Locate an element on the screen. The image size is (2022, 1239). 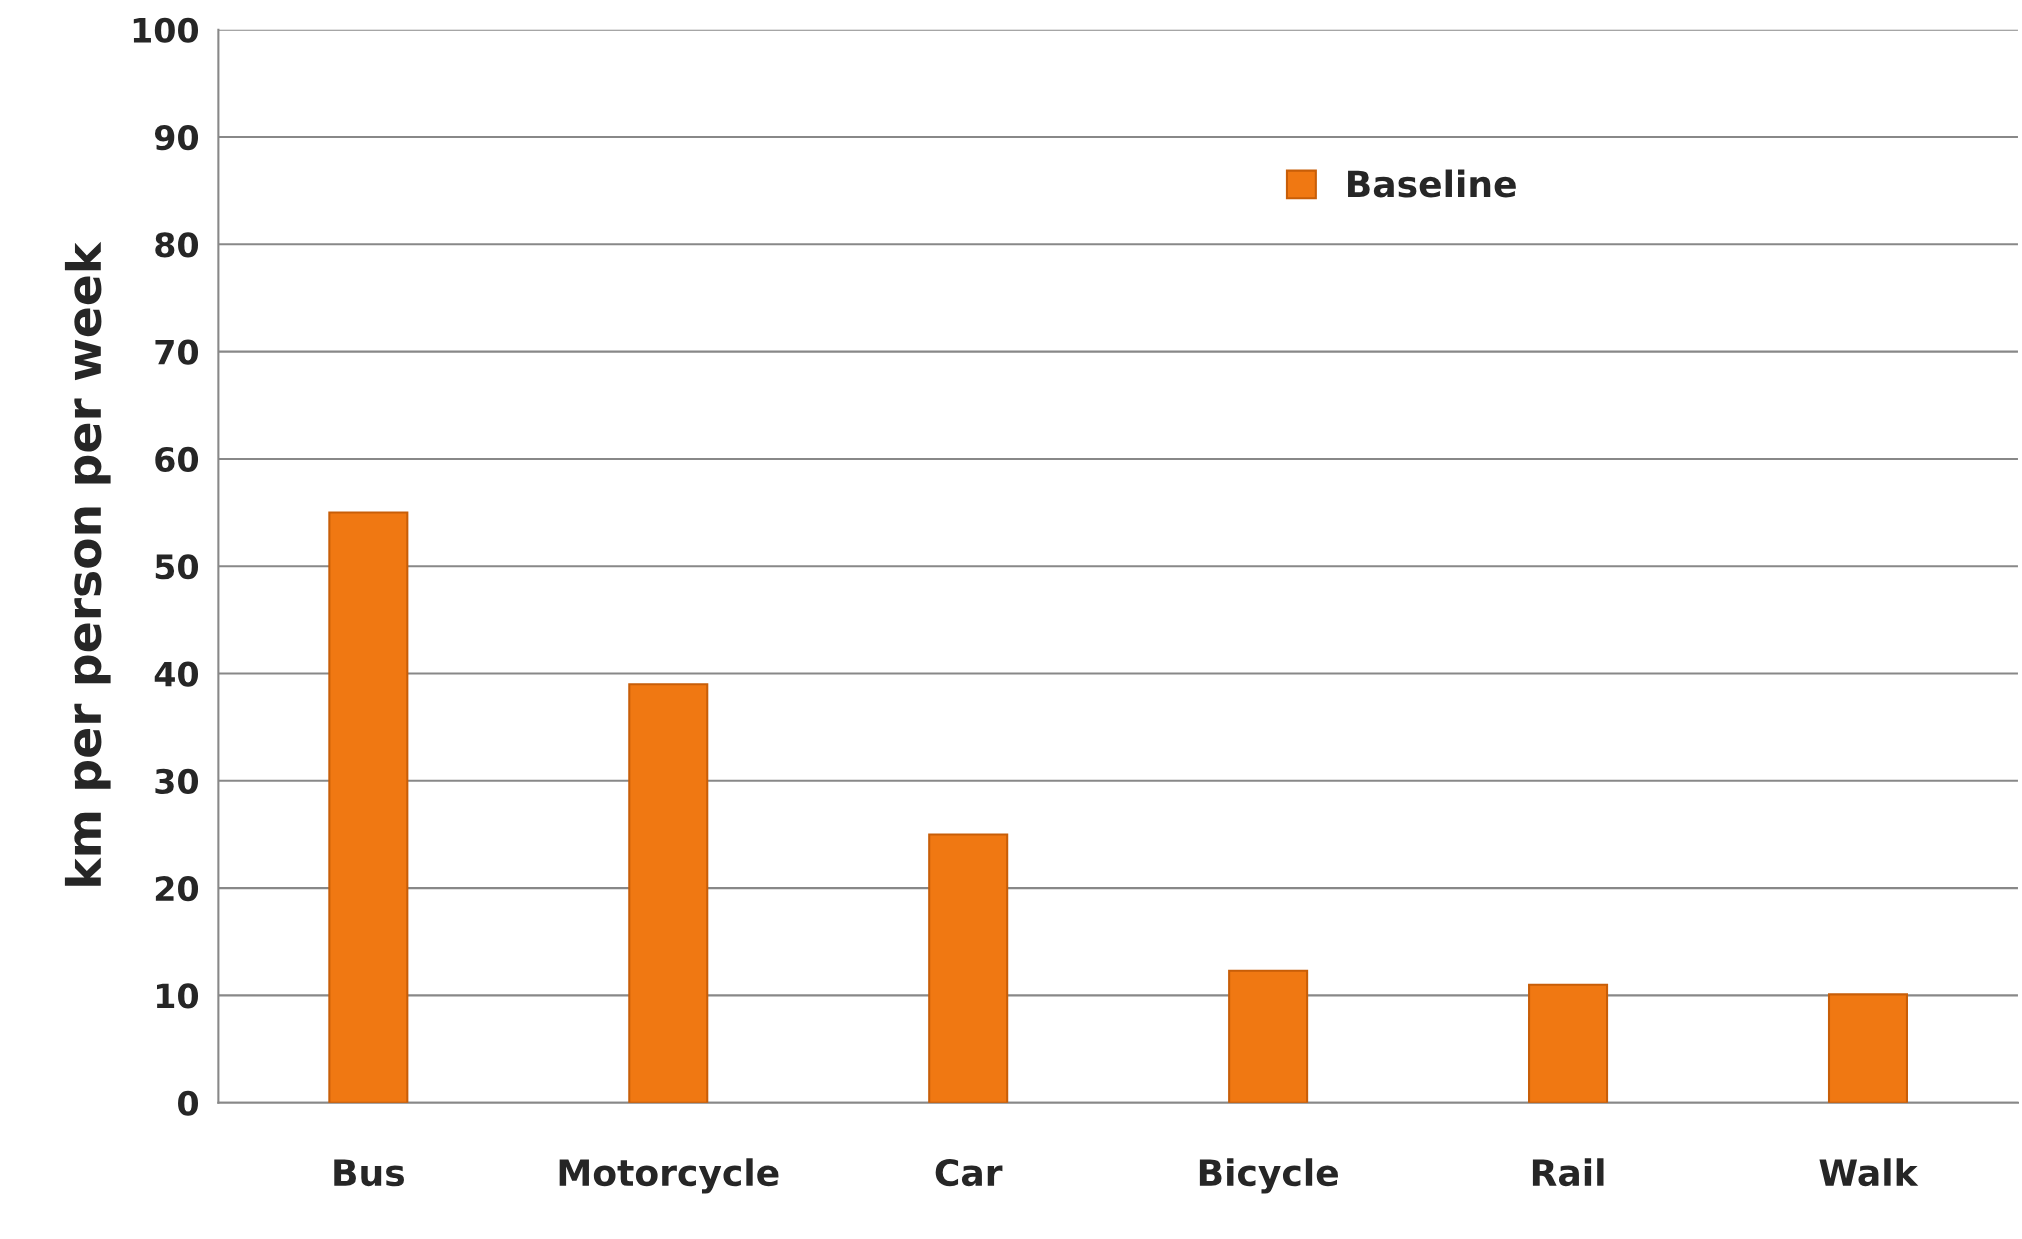
x-tick-label: Car is located at coordinates (969, 1172).